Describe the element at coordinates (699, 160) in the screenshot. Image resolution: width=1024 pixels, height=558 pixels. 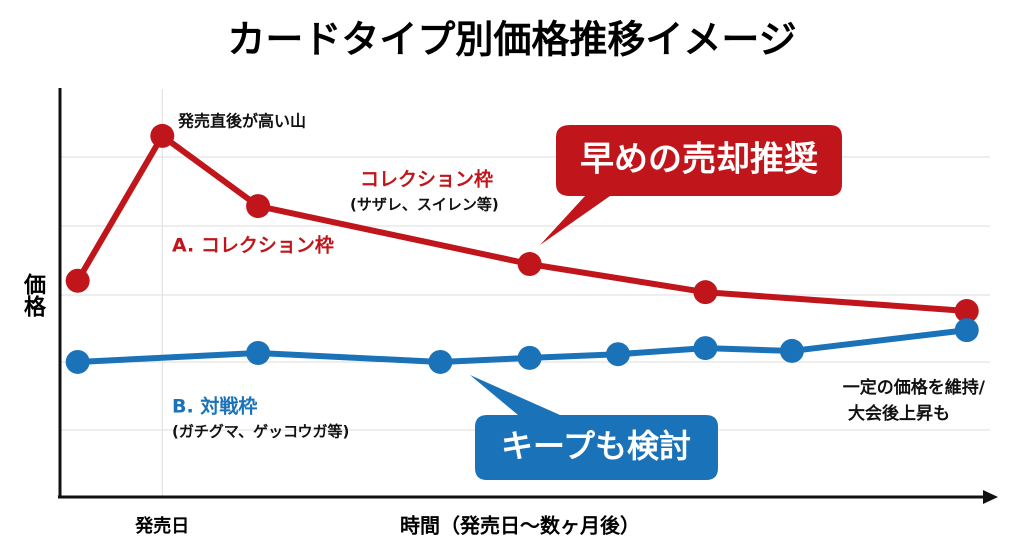
I see `callout-text: 早めの売却推奨` at that location.